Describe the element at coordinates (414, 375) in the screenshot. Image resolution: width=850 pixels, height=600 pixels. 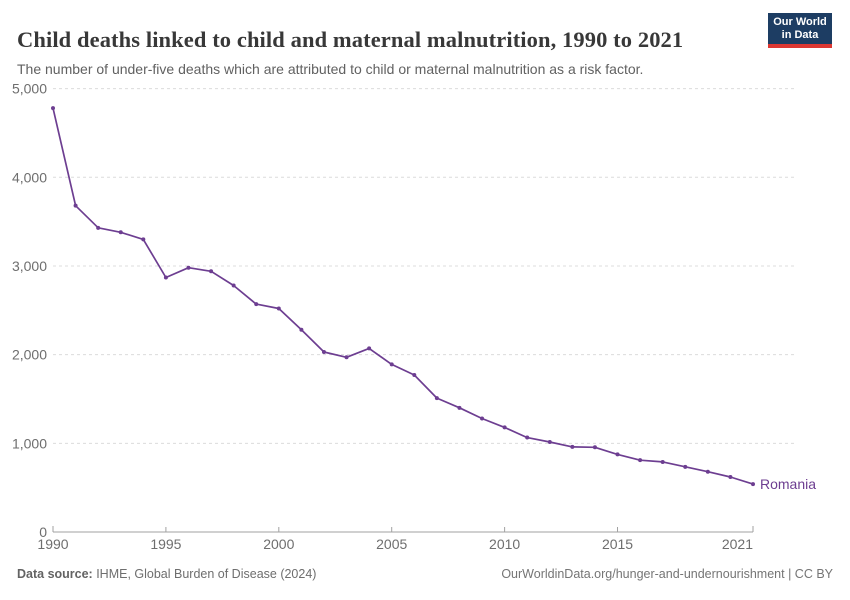
I see `data-point-2006` at that location.